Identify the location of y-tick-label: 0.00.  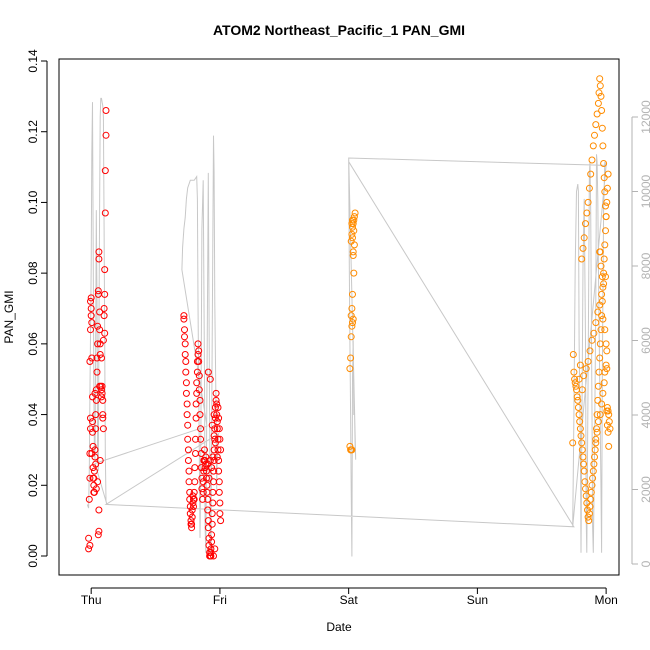
(33, 556).